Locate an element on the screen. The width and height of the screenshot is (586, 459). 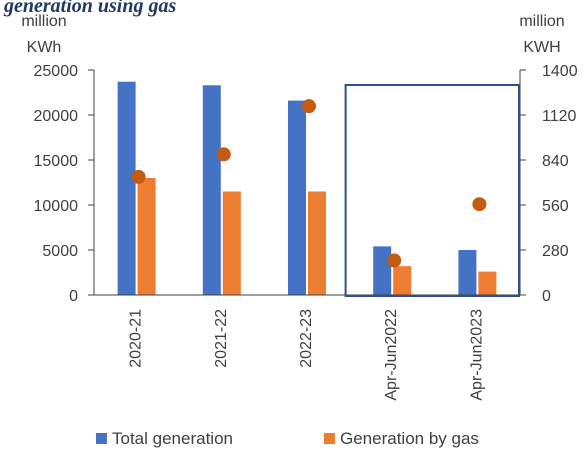
highlight-box is located at coordinates (432, 190).